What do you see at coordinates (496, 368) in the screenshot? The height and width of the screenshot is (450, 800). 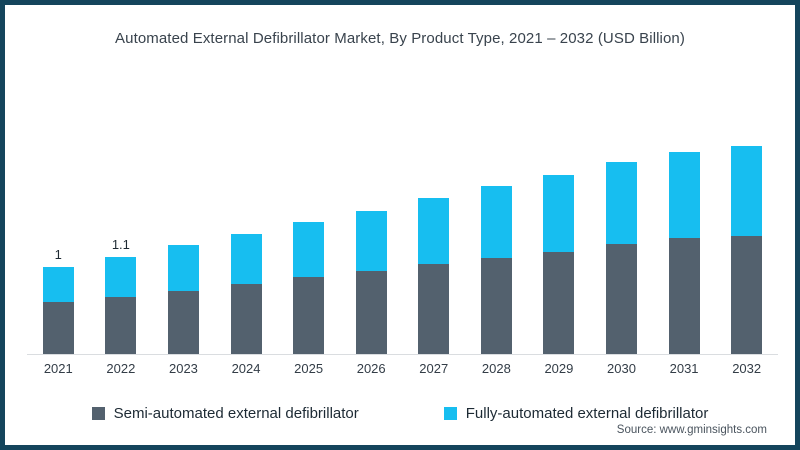 I see `x-tick-2028: 2028` at bounding box center [496, 368].